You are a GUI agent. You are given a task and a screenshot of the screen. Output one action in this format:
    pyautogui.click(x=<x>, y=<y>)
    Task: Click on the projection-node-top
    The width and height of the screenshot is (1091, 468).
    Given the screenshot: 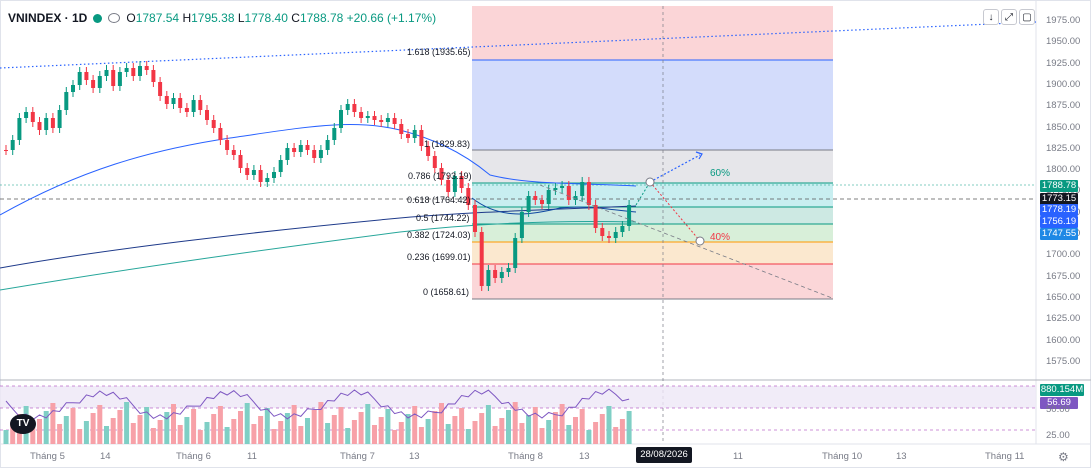 What is the action you would take?
    pyautogui.click(x=650, y=182)
    